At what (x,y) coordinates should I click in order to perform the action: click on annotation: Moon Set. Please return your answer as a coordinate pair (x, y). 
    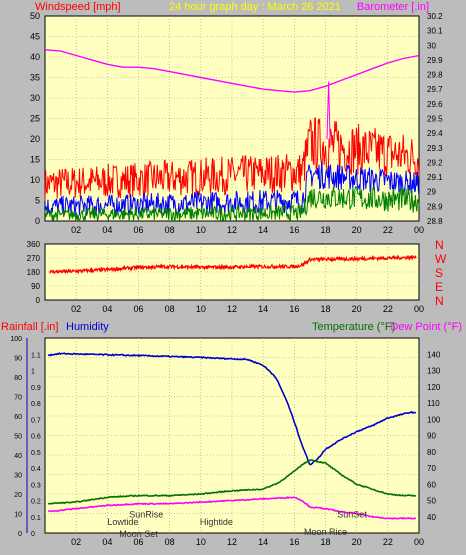
    Looking at the image, I should click on (138, 534).